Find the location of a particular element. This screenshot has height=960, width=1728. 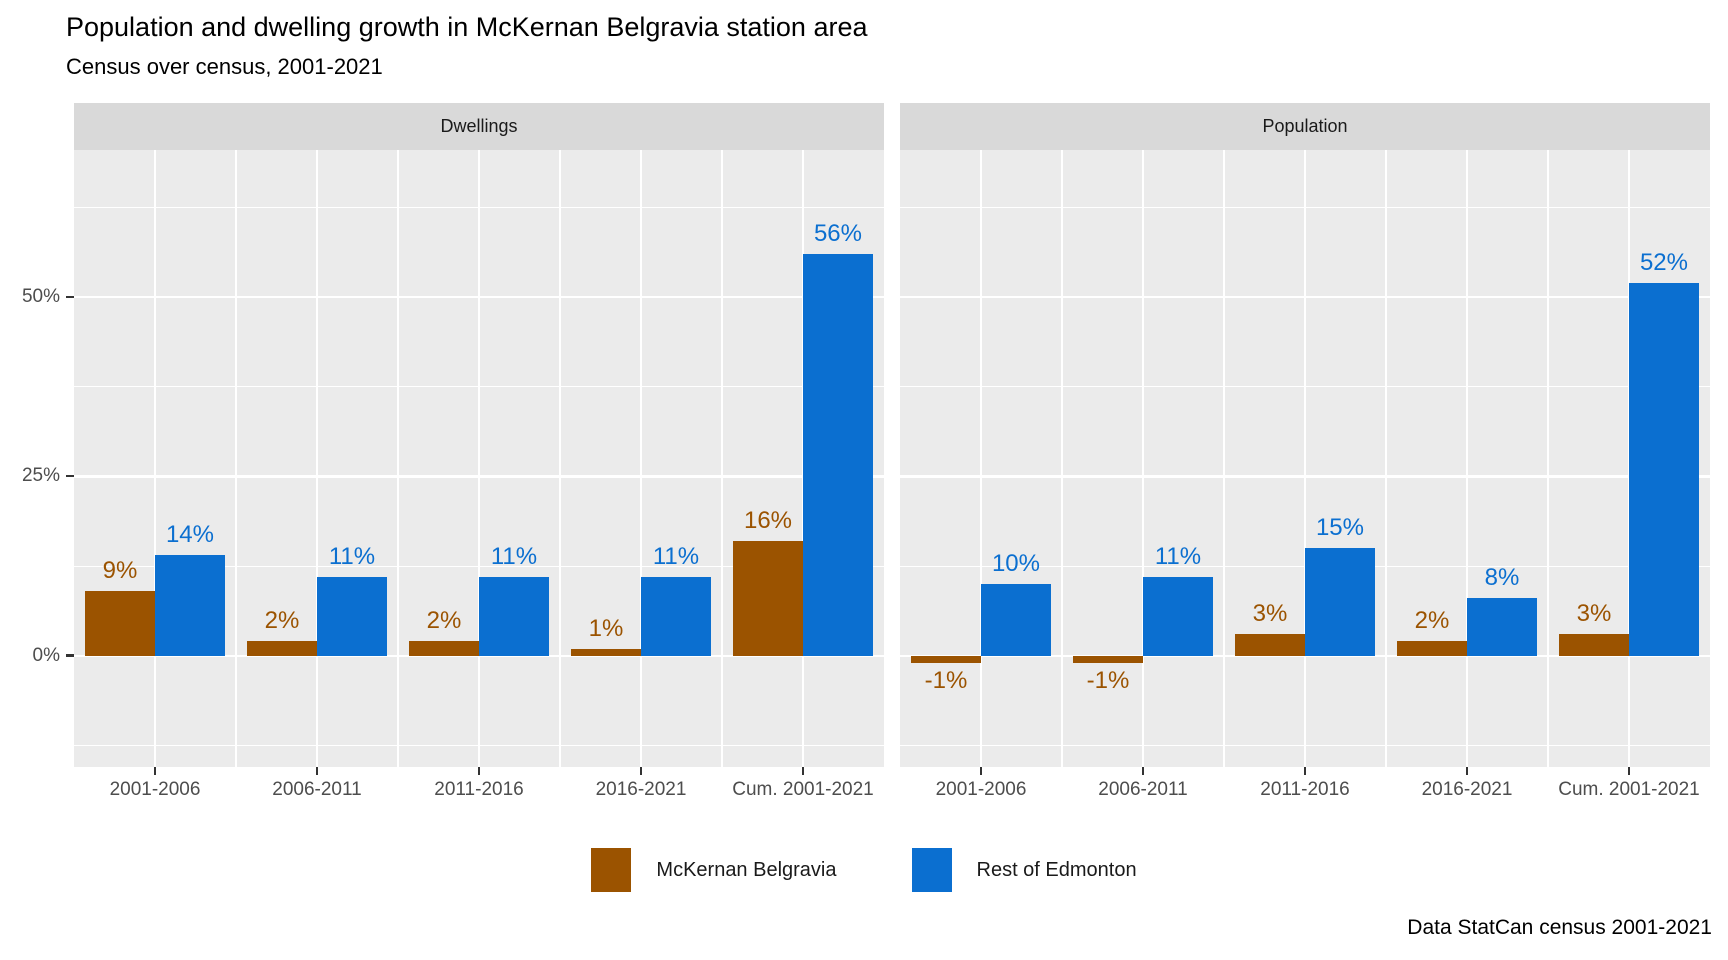

category-slot: -1% 11% is located at coordinates (1143, 458).